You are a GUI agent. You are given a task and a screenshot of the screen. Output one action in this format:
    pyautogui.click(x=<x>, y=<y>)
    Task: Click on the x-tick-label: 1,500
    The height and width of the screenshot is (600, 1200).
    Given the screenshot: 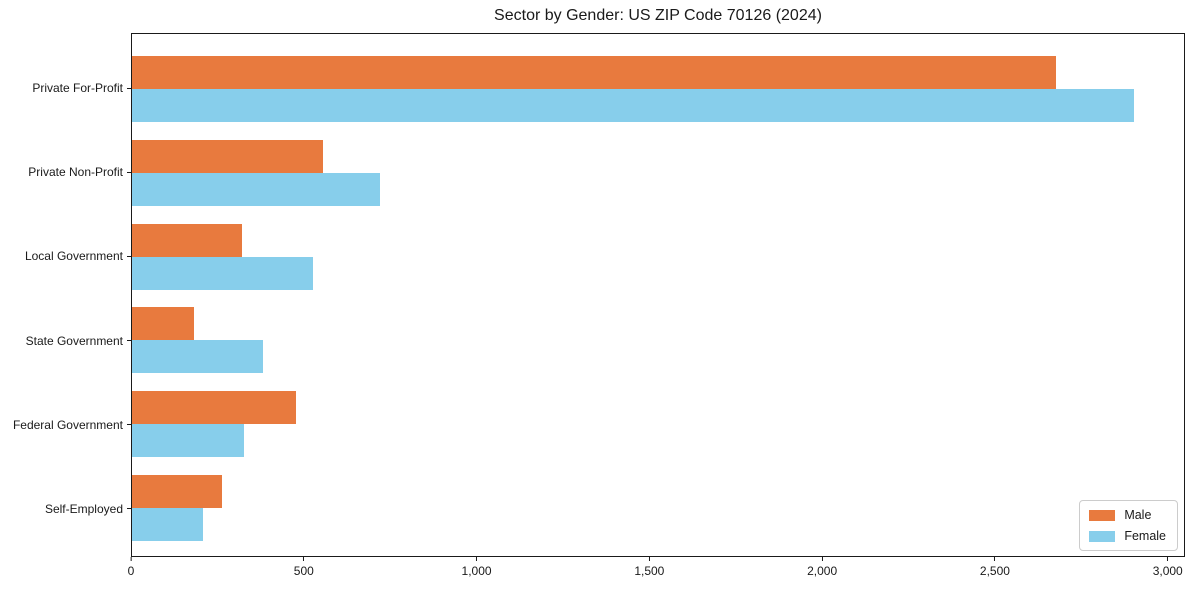 What is the action you would take?
    pyautogui.click(x=649, y=571)
    